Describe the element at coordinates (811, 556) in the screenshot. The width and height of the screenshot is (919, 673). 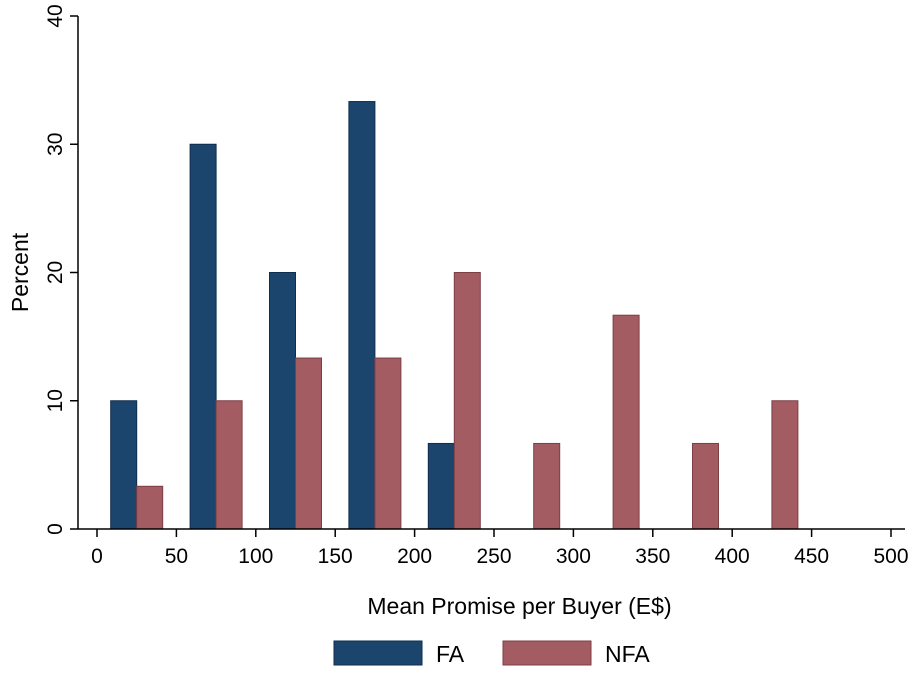
I see `x-tick-label: 450` at that location.